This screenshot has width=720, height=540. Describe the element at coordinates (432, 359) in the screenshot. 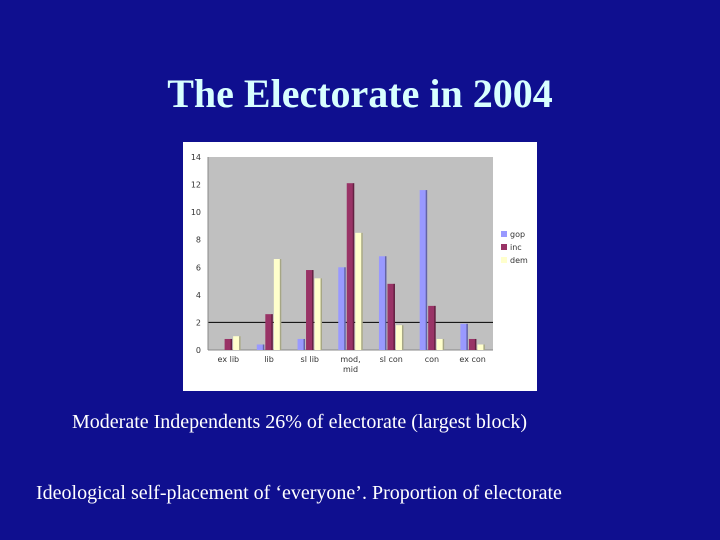

I see `x-tick-label: con` at that location.